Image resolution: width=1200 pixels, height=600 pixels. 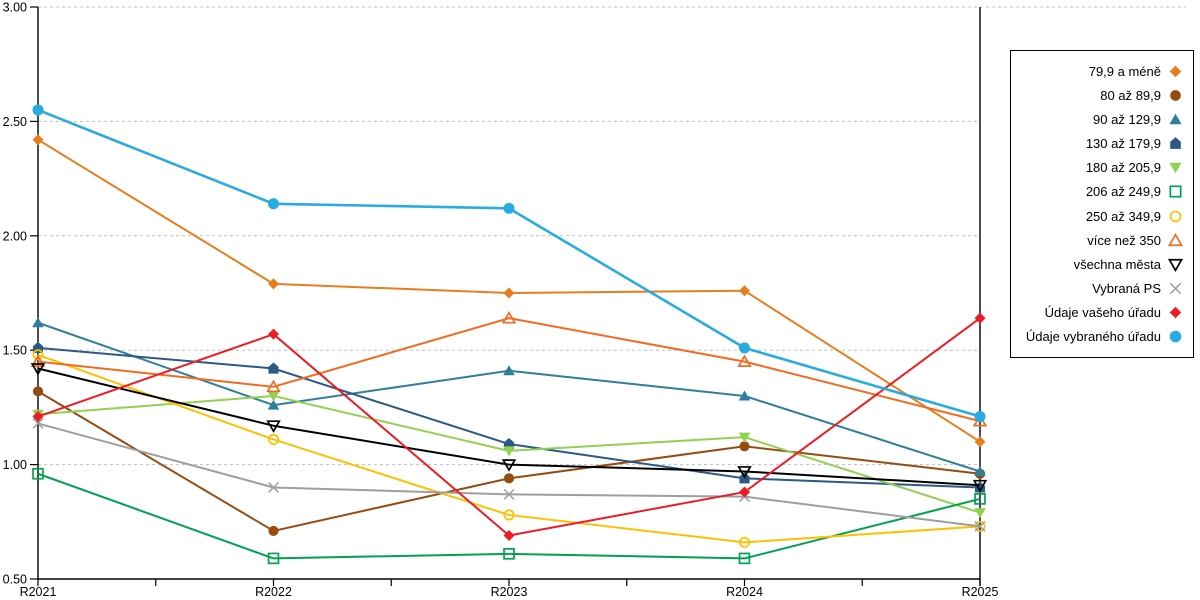 What do you see at coordinates (1127, 119) in the screenshot?
I see `legend-label: 90 až 129,9` at bounding box center [1127, 119].